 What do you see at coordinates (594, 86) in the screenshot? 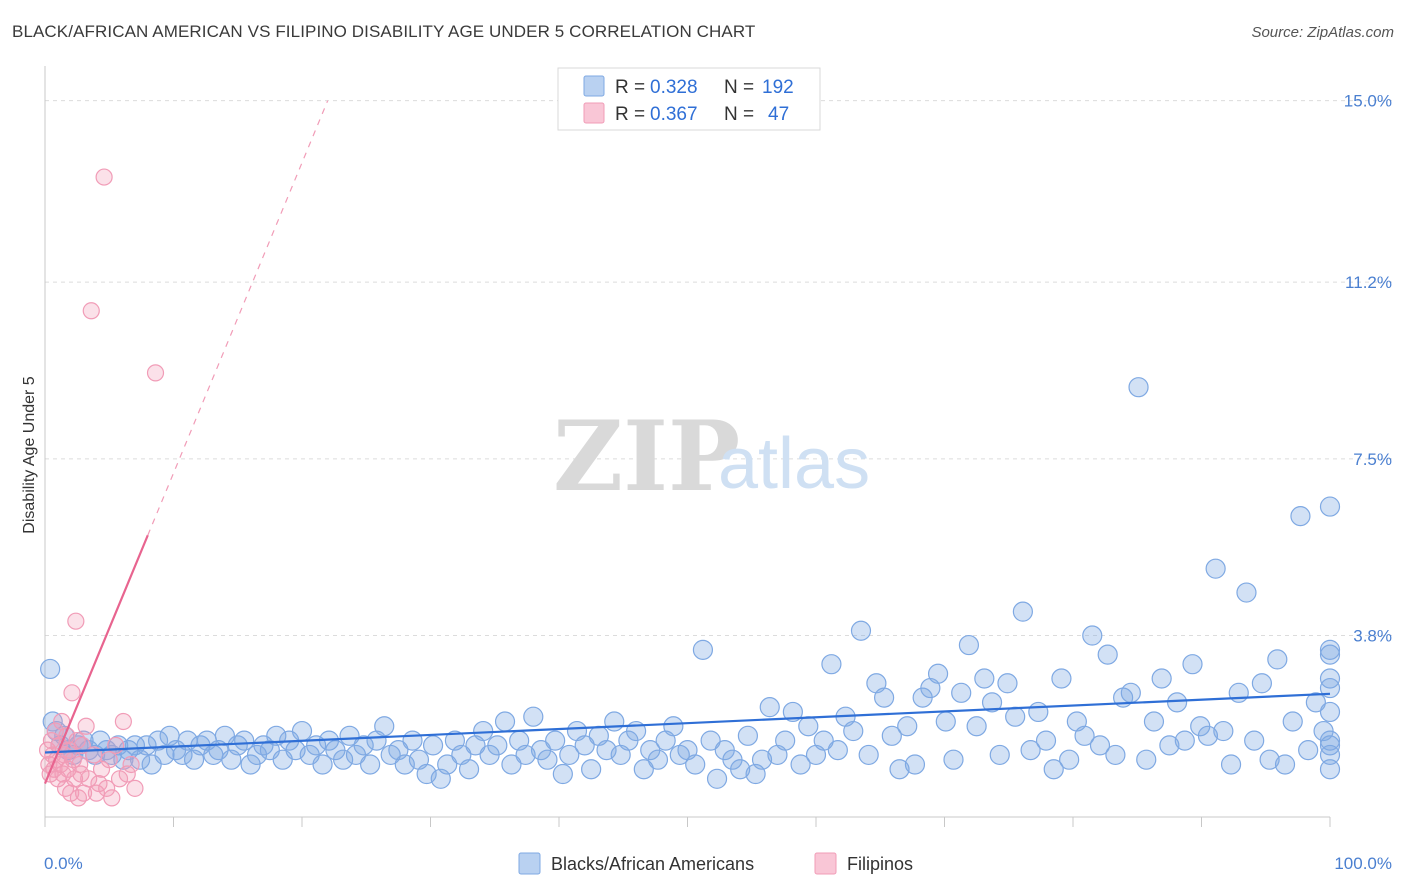
I see `legend-swatch-blue` at bounding box center [594, 86].